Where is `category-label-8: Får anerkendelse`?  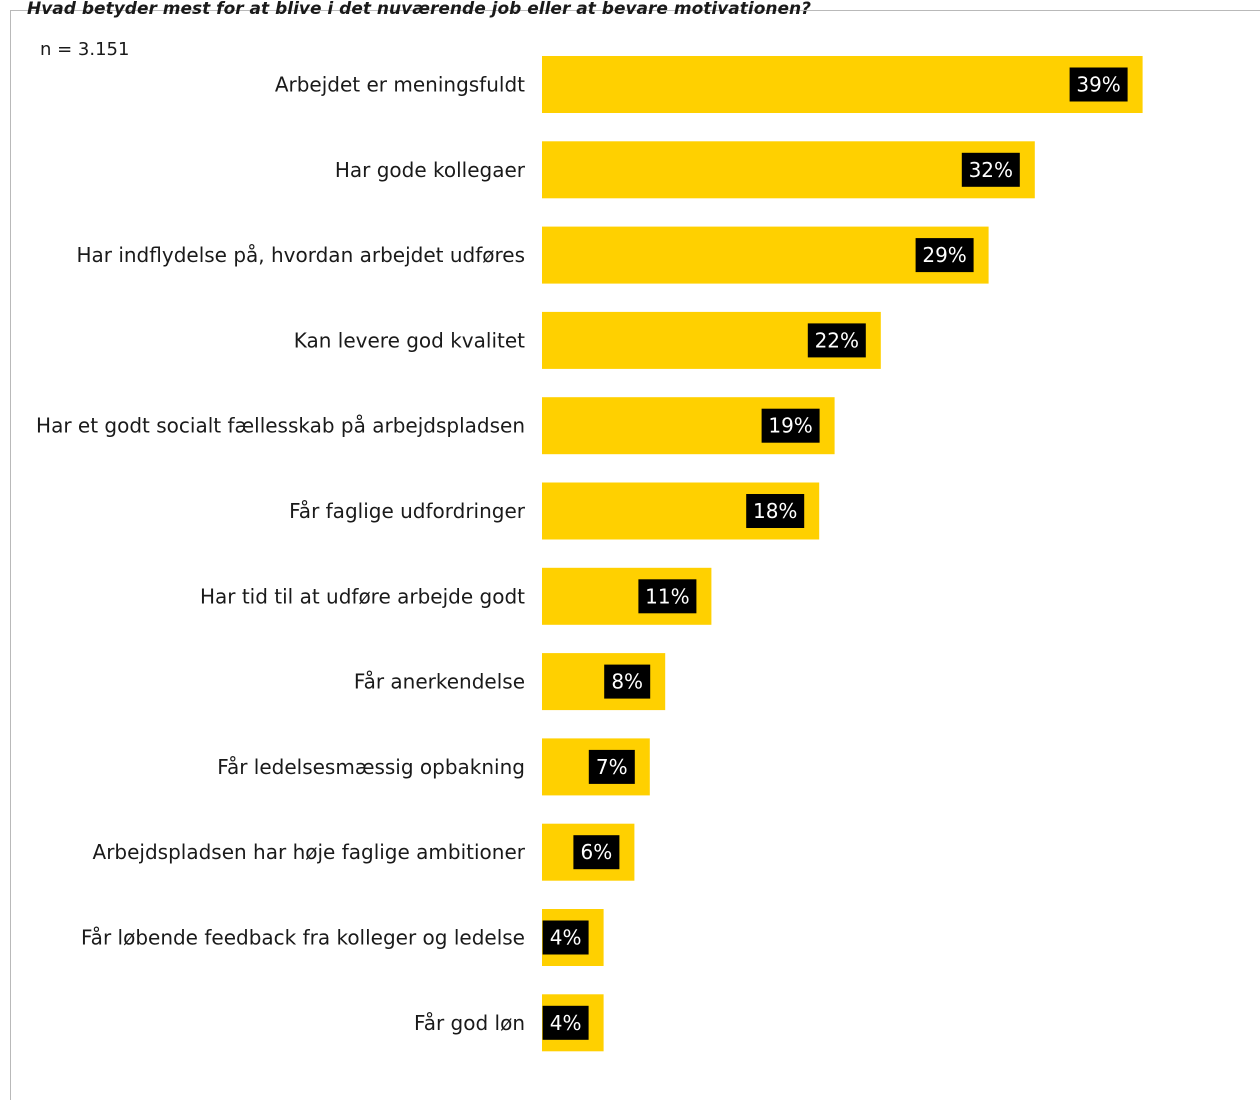 category-label-8: Får anerkendelse is located at coordinates (439, 682).